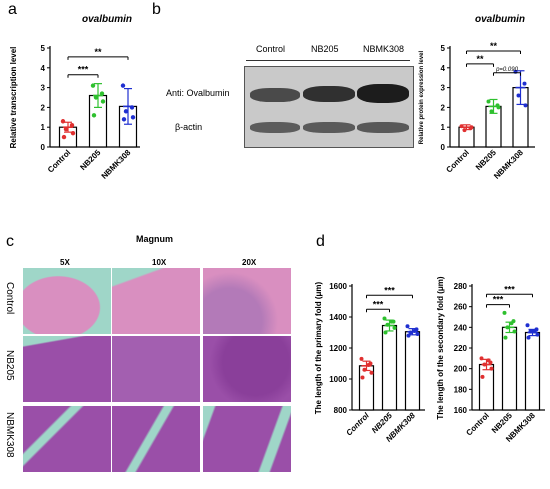 The image size is (550, 489). What do you see at coordinates (247, 301) in the screenshot?
I see `histology-image-control-20x` at bounding box center [247, 301].